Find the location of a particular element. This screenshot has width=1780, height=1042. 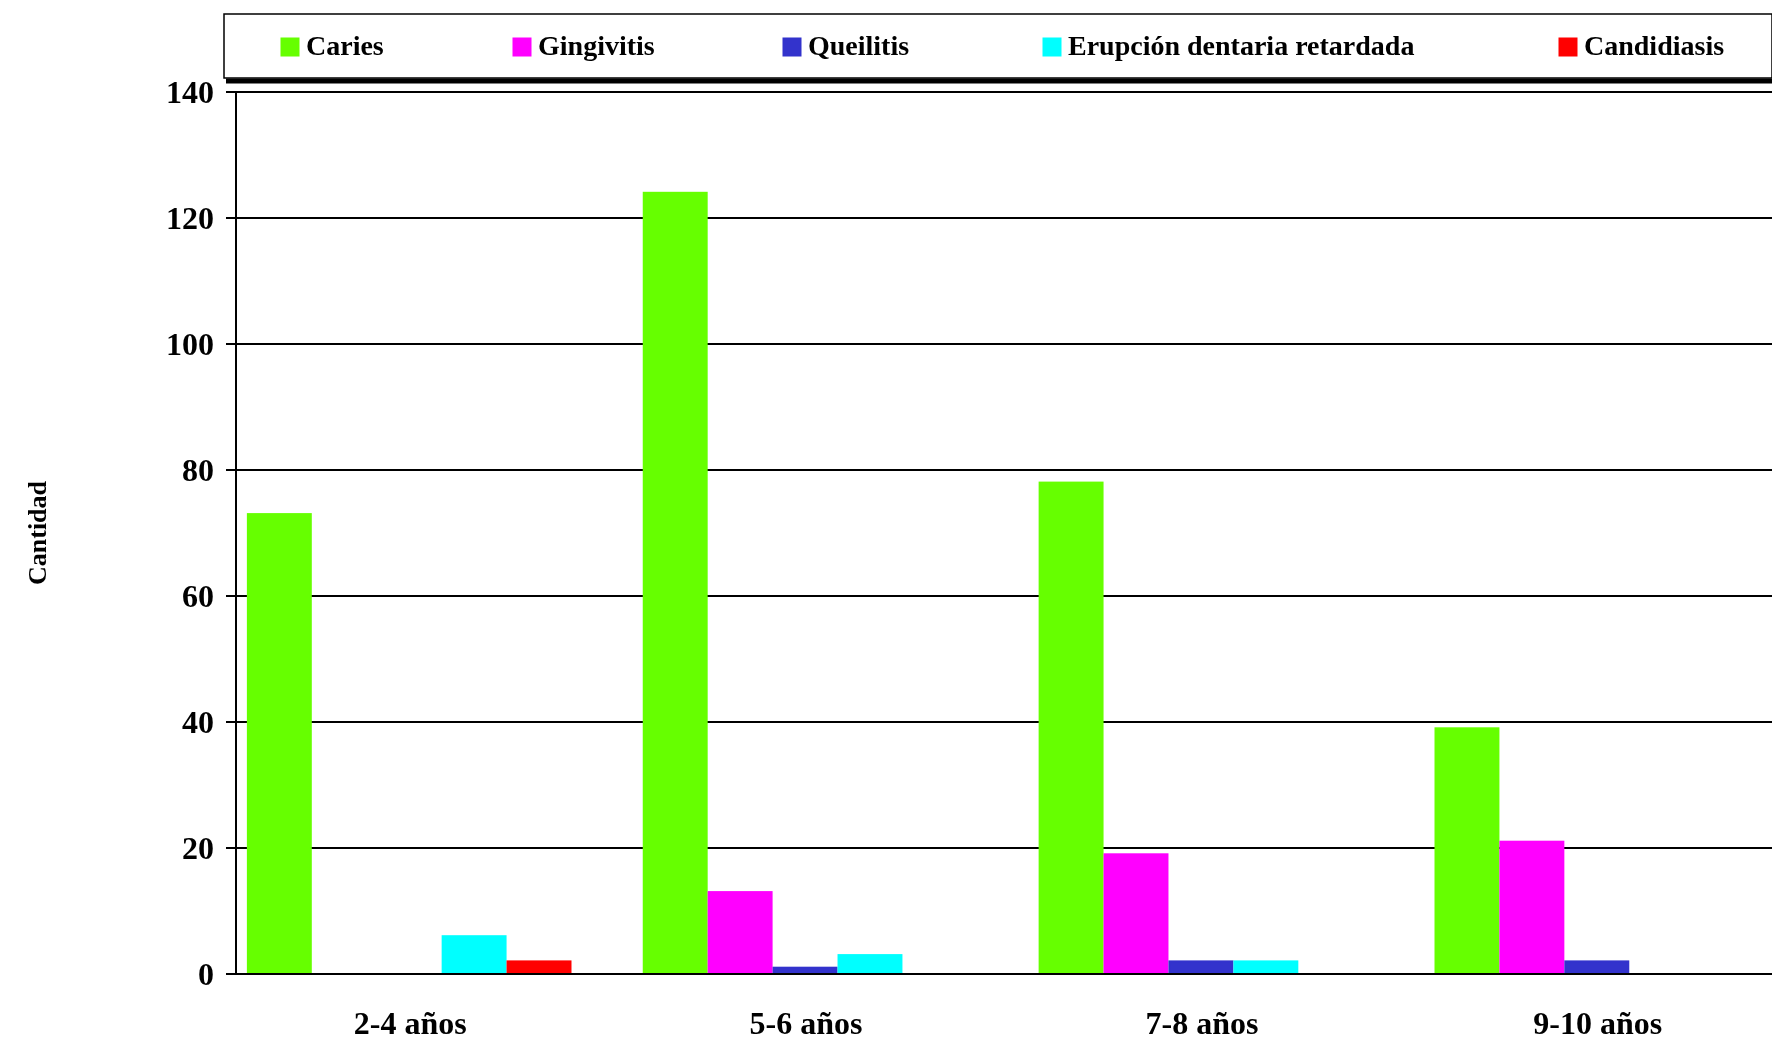

y-tick-label: 140 is located at coordinates (190, 92).